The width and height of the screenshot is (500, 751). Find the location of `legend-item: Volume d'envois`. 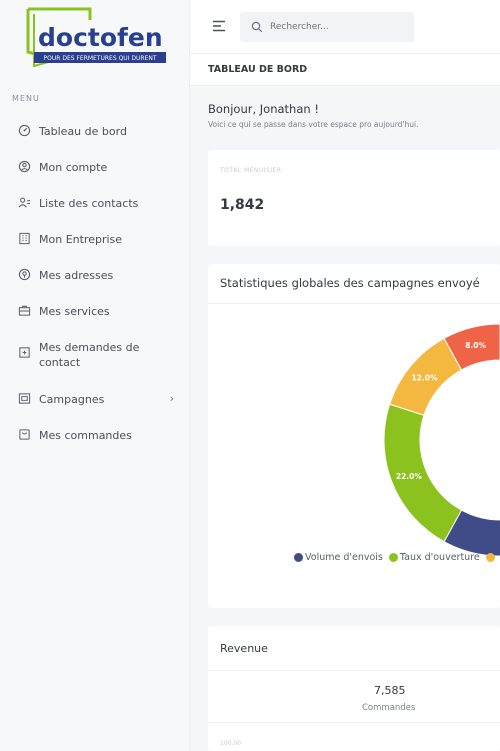

legend-item: Volume d'envois is located at coordinates (338, 557).